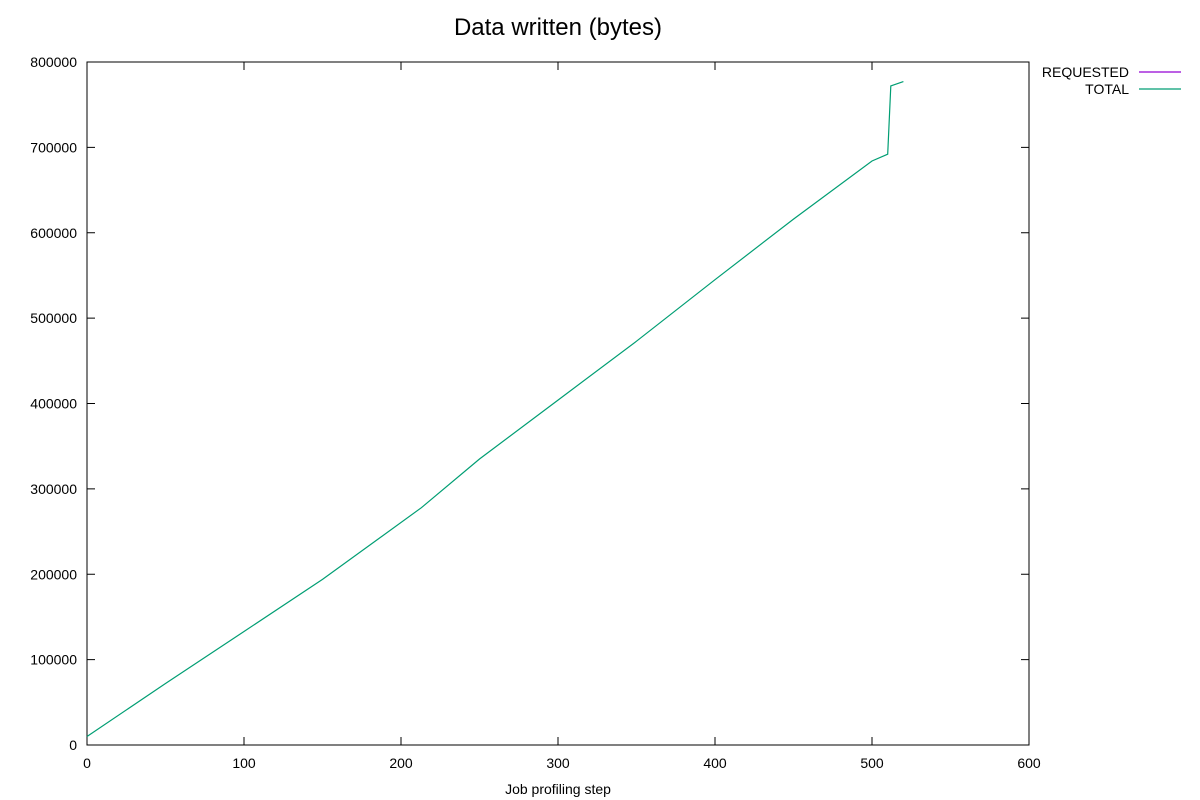 This screenshot has height=800, width=1200. What do you see at coordinates (73, 745) in the screenshot?
I see `y-tick-label: 0` at bounding box center [73, 745].